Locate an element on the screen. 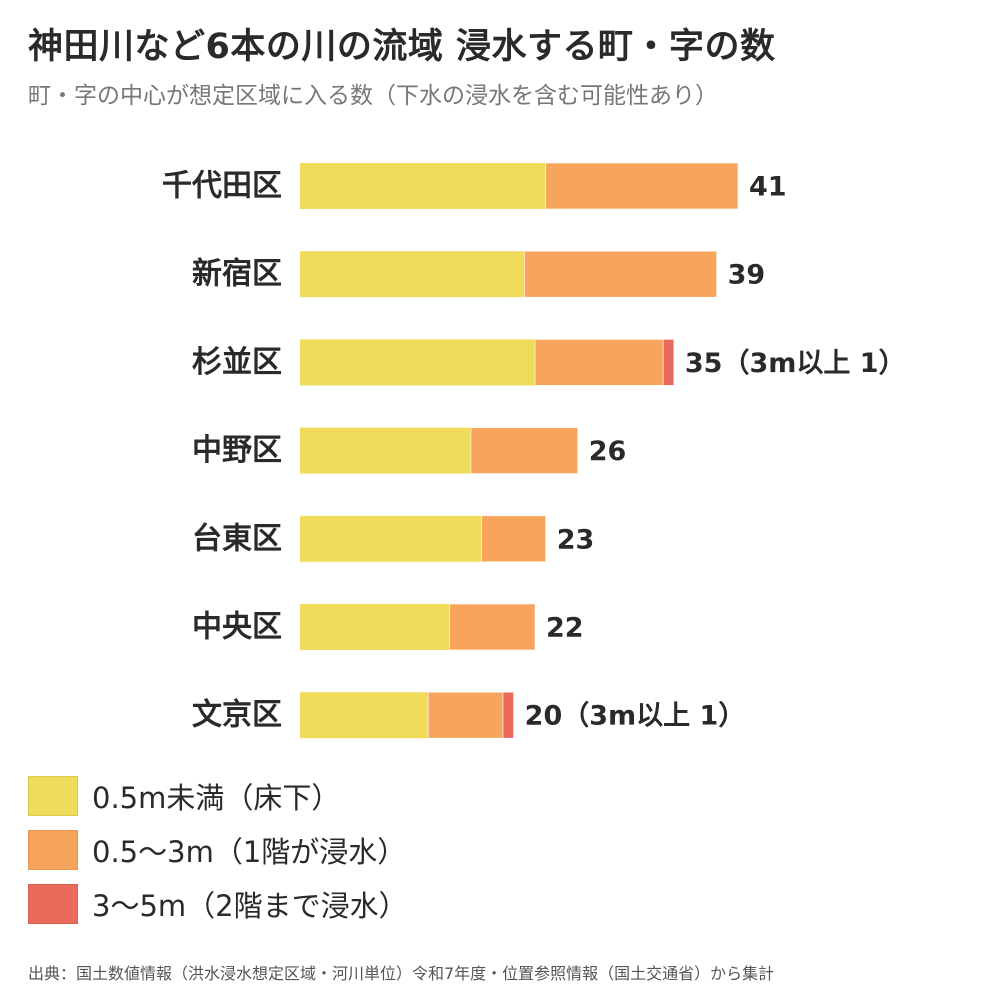  legend-swatch-05-to-3m is located at coordinates (53, 850).